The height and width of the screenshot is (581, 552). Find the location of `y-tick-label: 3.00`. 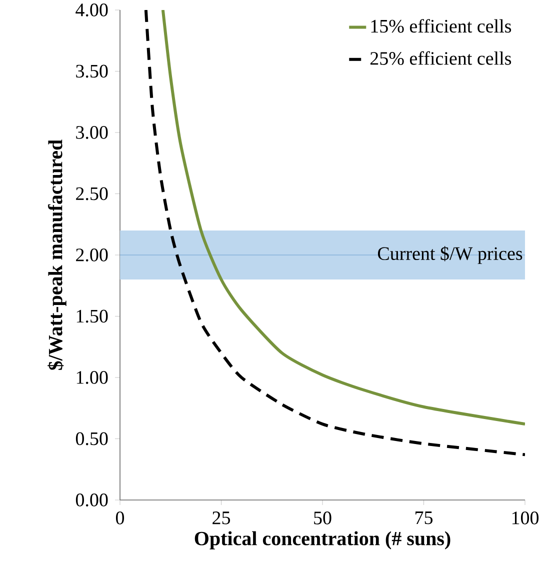

y-tick-label: 3.00 is located at coordinates (92, 132).